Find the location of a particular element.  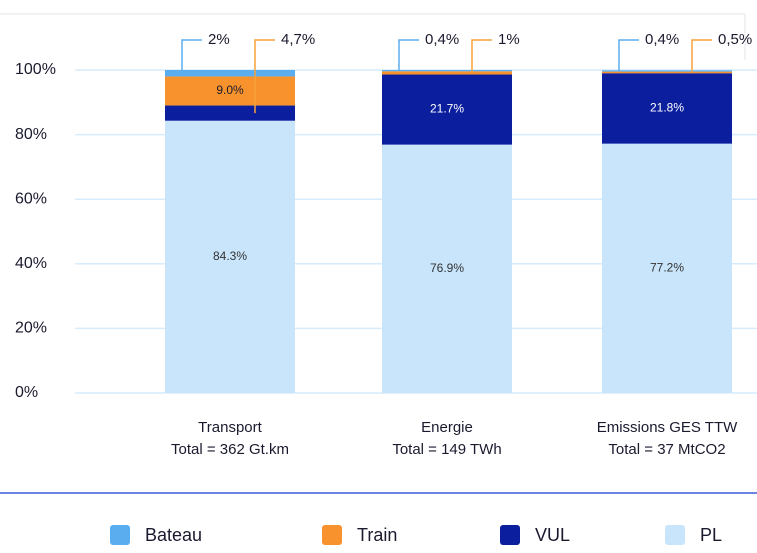

y-tick-label: 20% is located at coordinates (31, 328).